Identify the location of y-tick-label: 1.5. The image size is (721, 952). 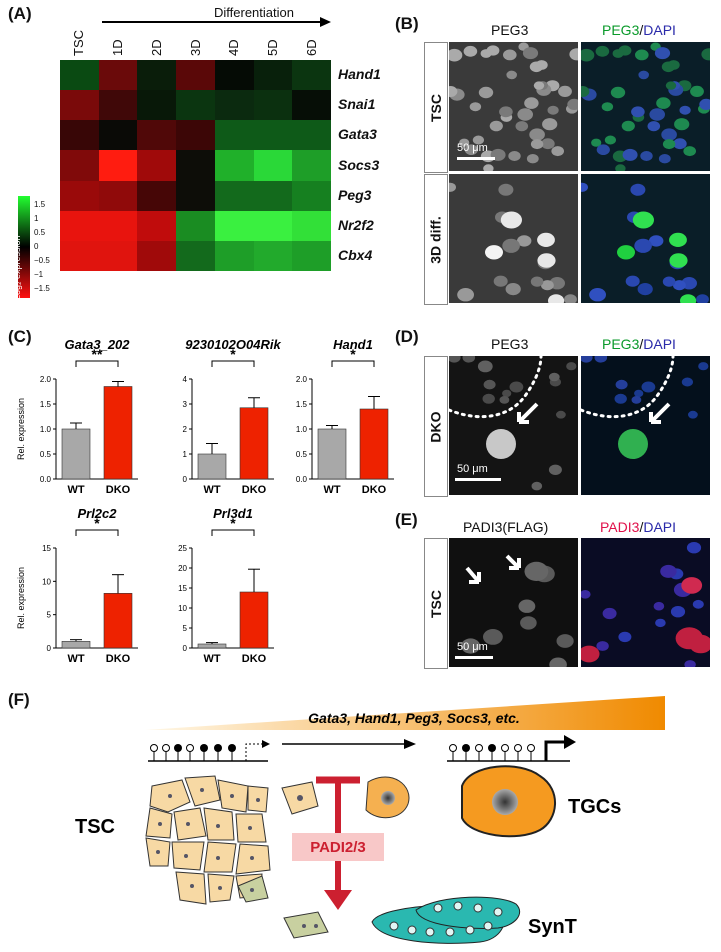
(302, 404).